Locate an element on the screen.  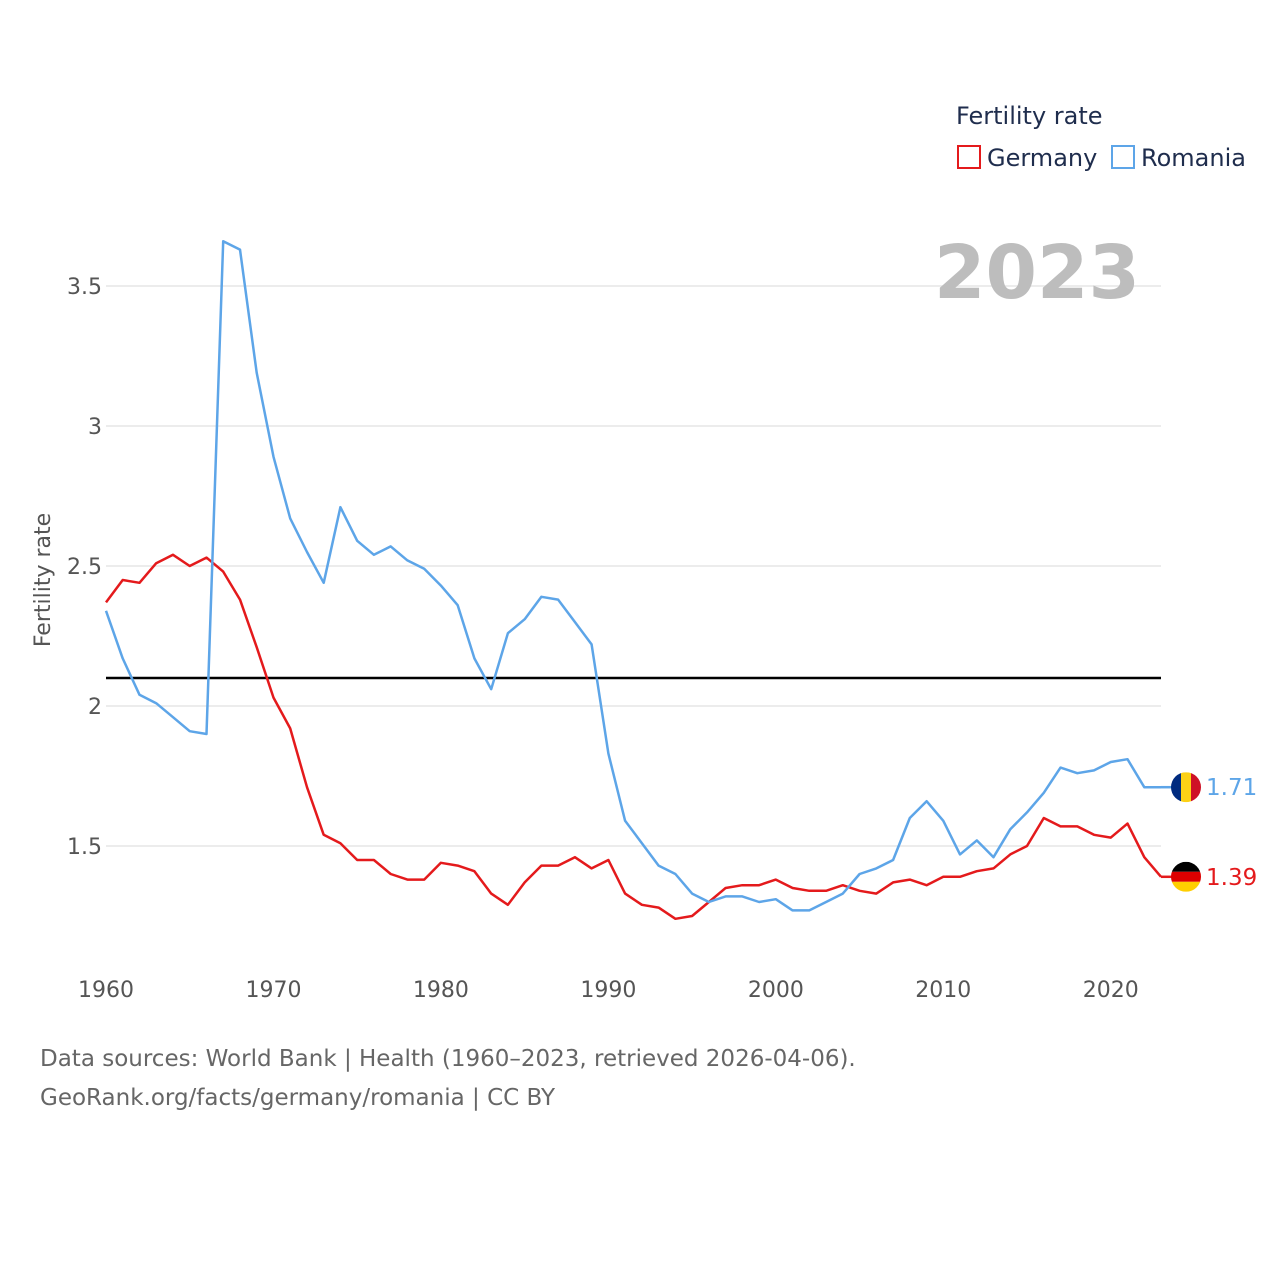
legend-item-germany: Germany is located at coordinates (1027, 158).